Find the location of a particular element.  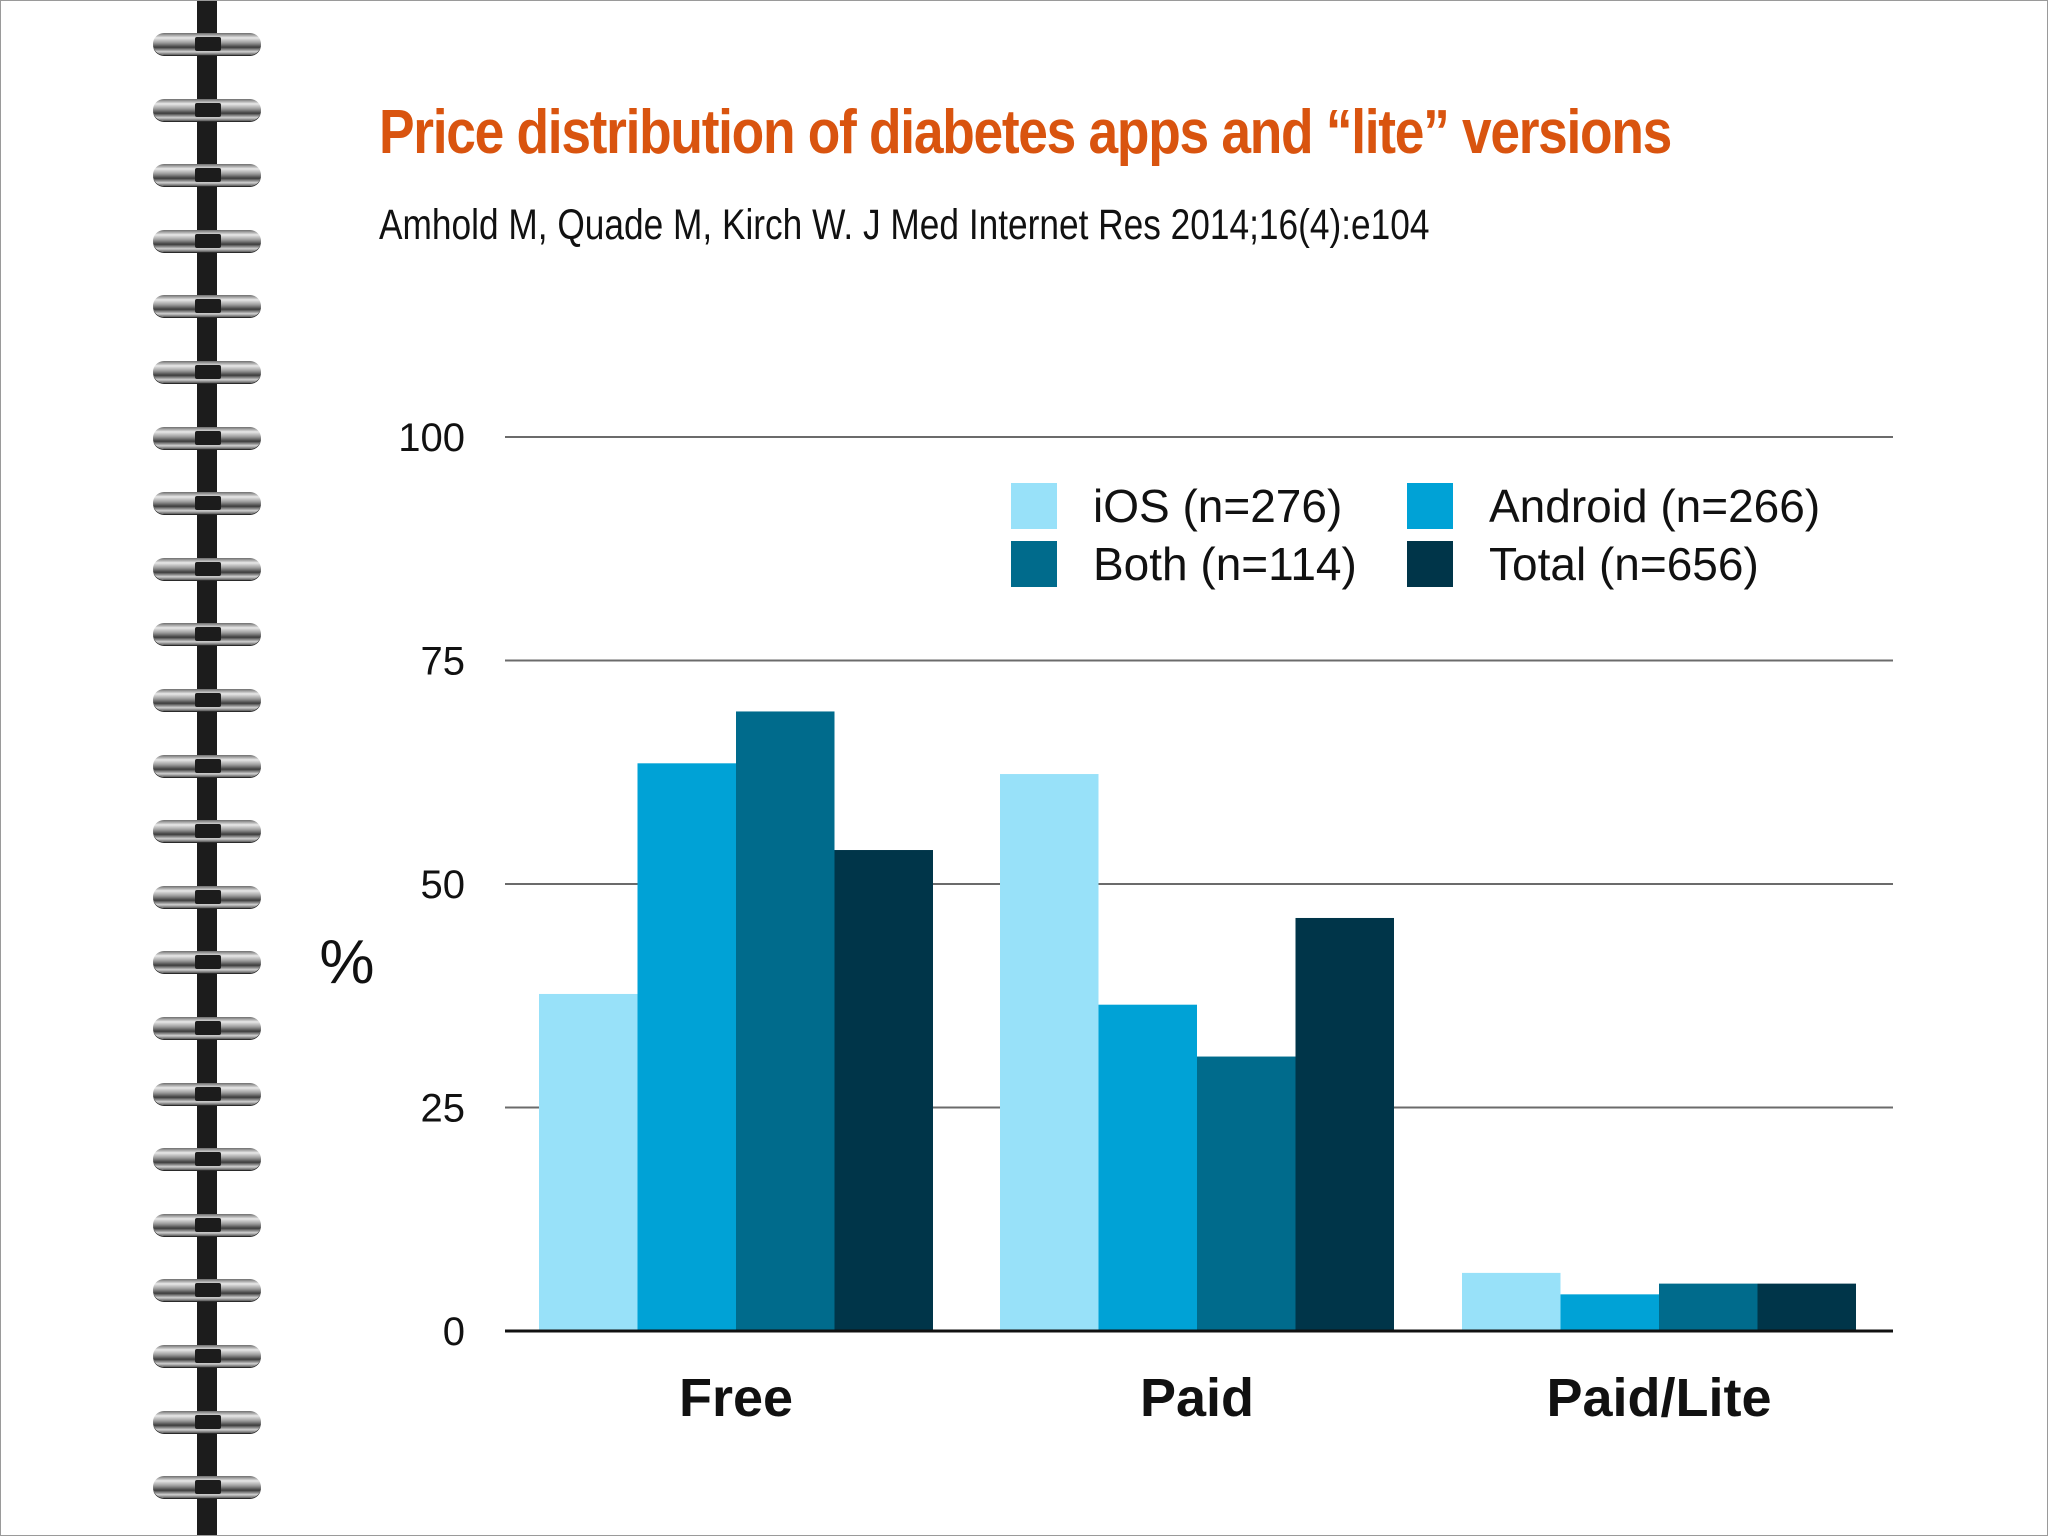

x-category-label: Paid/Lite is located at coordinates (1658, 1398).